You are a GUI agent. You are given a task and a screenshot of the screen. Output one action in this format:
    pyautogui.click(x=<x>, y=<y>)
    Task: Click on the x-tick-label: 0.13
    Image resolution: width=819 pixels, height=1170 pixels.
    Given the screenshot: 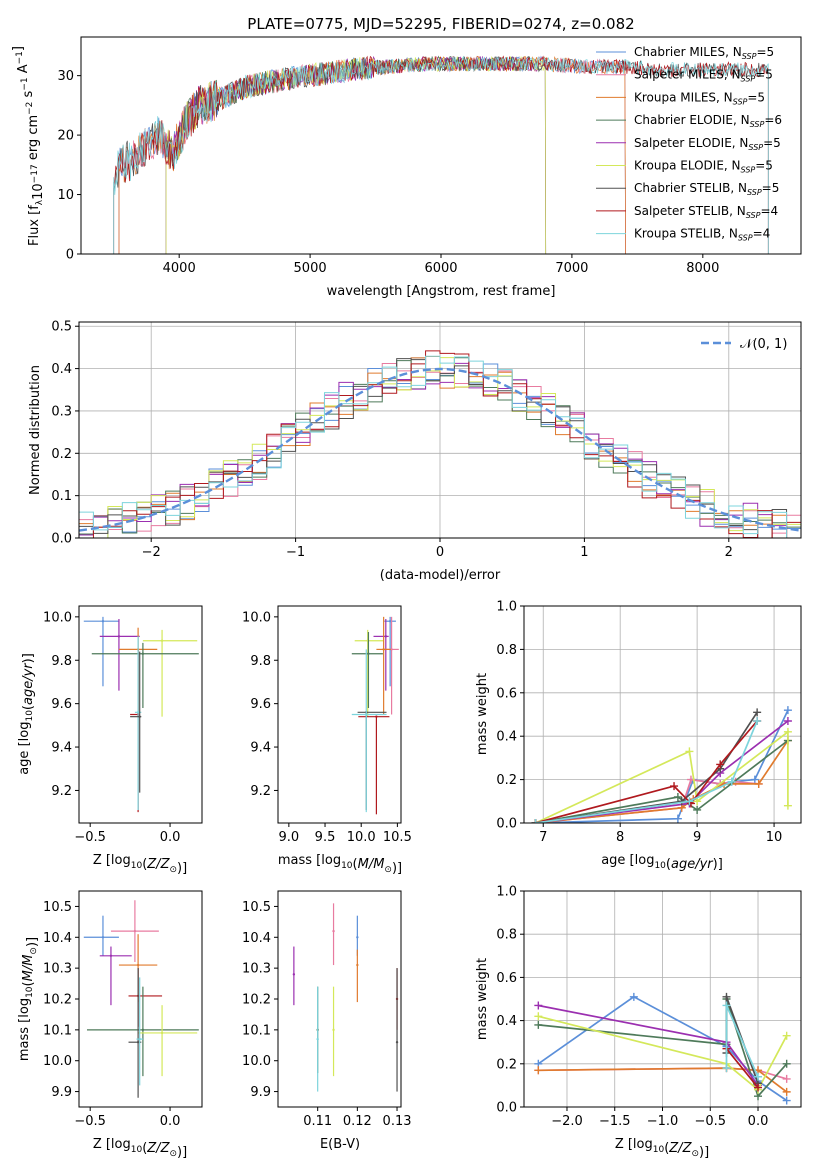 What is the action you would take?
    pyautogui.click(x=397, y=1121)
    